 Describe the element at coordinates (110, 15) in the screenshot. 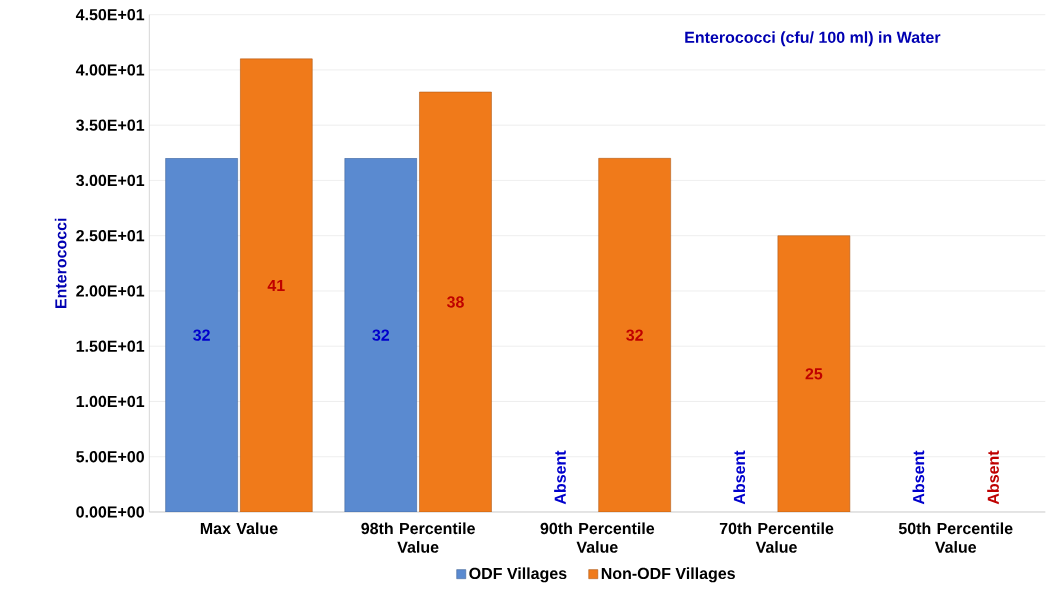

I see `y-tick-label: 4.50E+01` at that location.